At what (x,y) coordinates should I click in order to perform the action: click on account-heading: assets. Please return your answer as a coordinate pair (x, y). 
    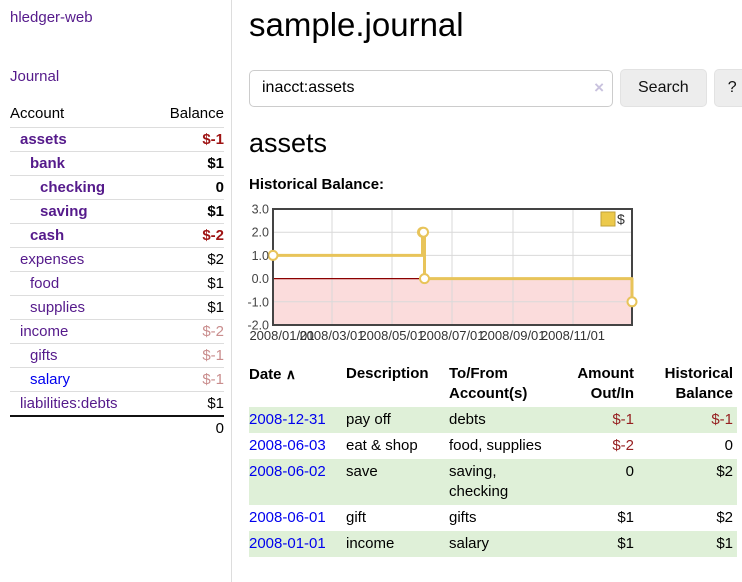
    Looking at the image, I should click on (288, 143).